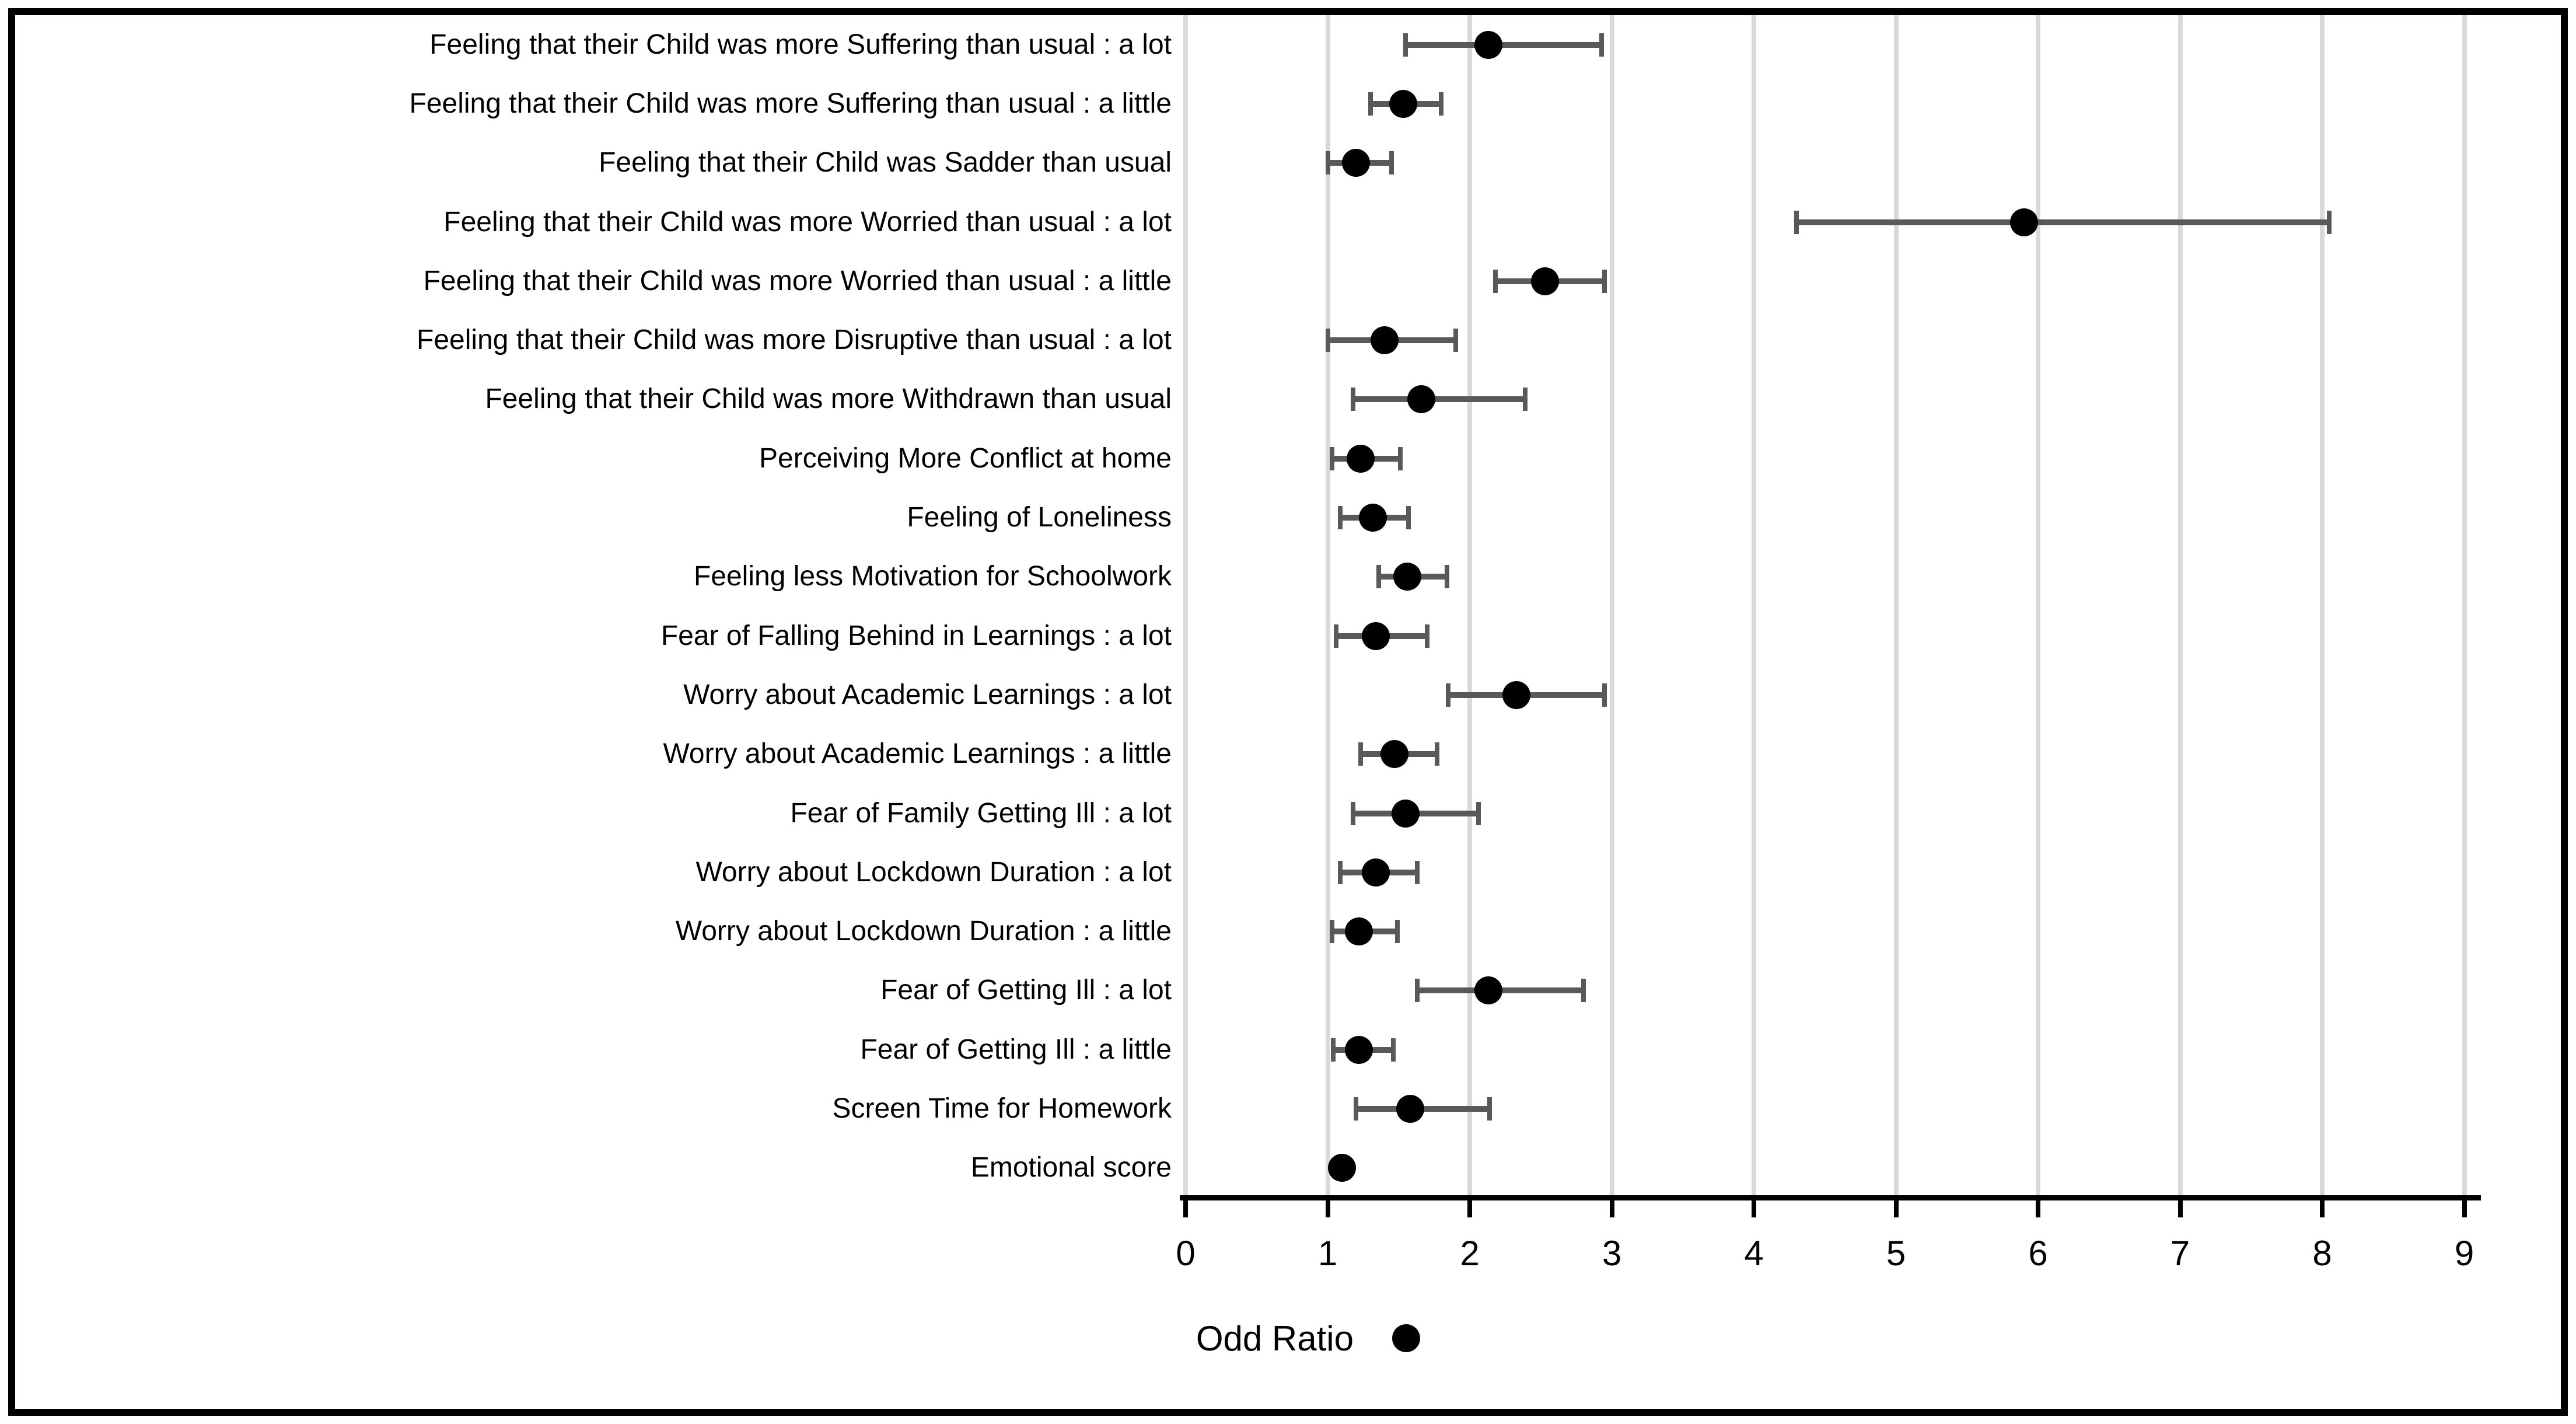 The height and width of the screenshot is (1424, 2576). Describe the element at coordinates (1327, 1253) in the screenshot. I see `axis-tick-label: 1` at that location.